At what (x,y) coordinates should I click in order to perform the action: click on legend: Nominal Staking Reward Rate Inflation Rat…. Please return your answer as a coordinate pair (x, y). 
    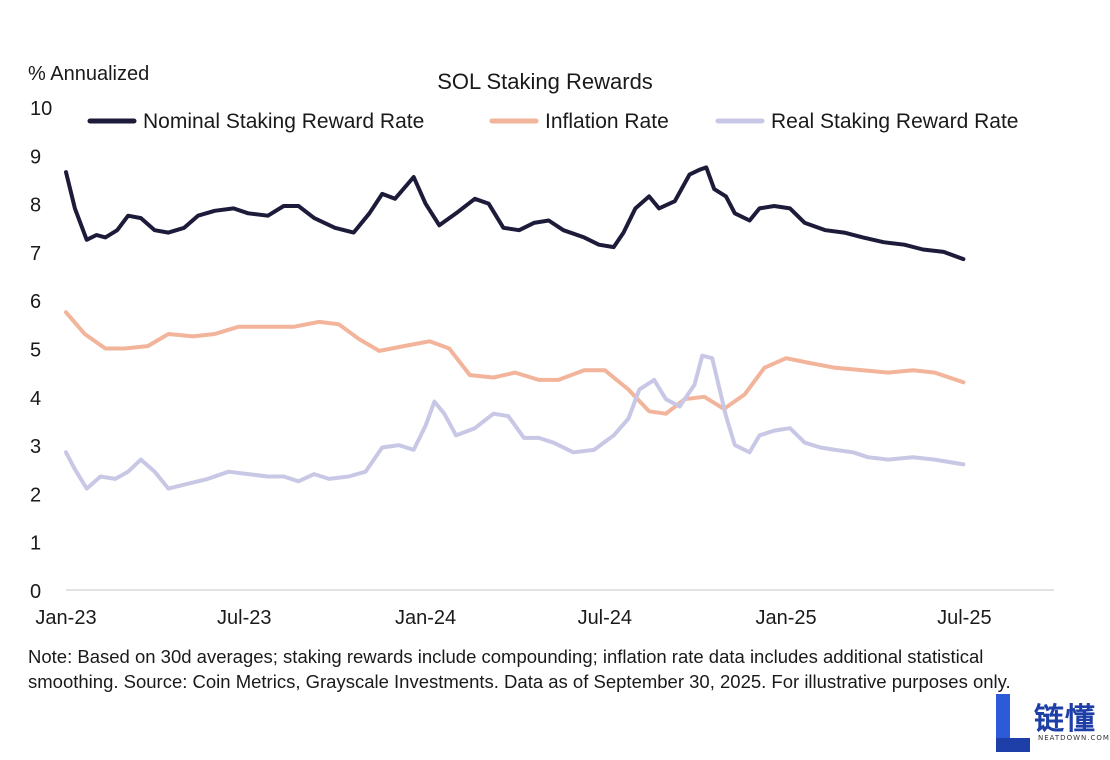
    Looking at the image, I should click on (552, 121).